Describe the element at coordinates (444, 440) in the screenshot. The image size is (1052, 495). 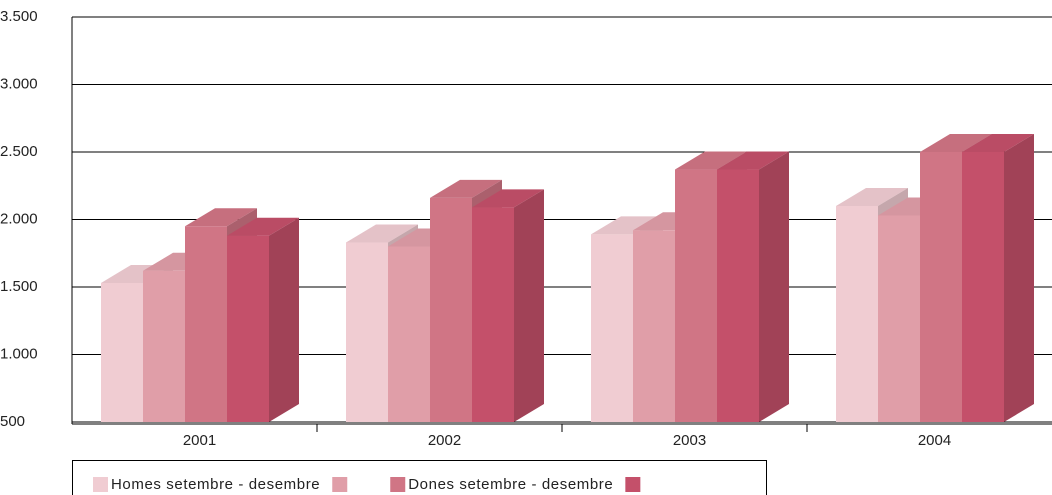
I see `x-tick-label: 2002` at that location.